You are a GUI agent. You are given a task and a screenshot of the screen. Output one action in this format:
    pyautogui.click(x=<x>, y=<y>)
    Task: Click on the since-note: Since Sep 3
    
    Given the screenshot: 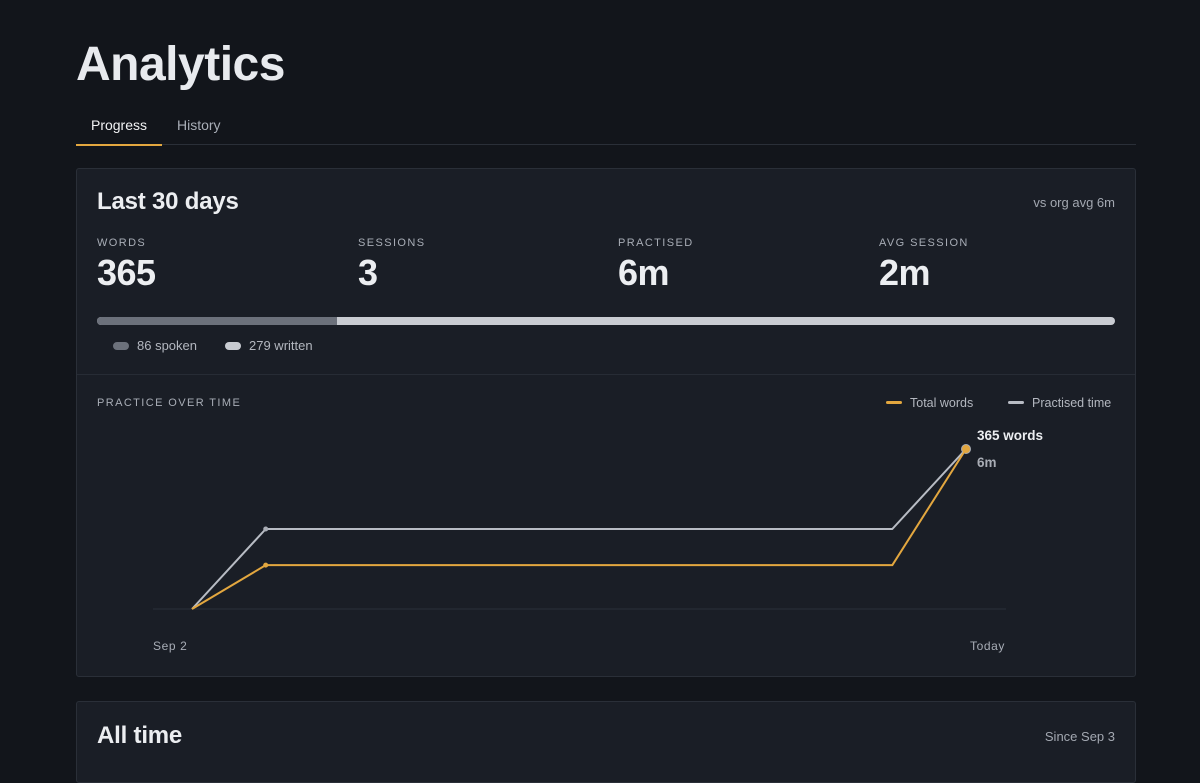 What is the action you would take?
    pyautogui.click(x=1079, y=736)
    